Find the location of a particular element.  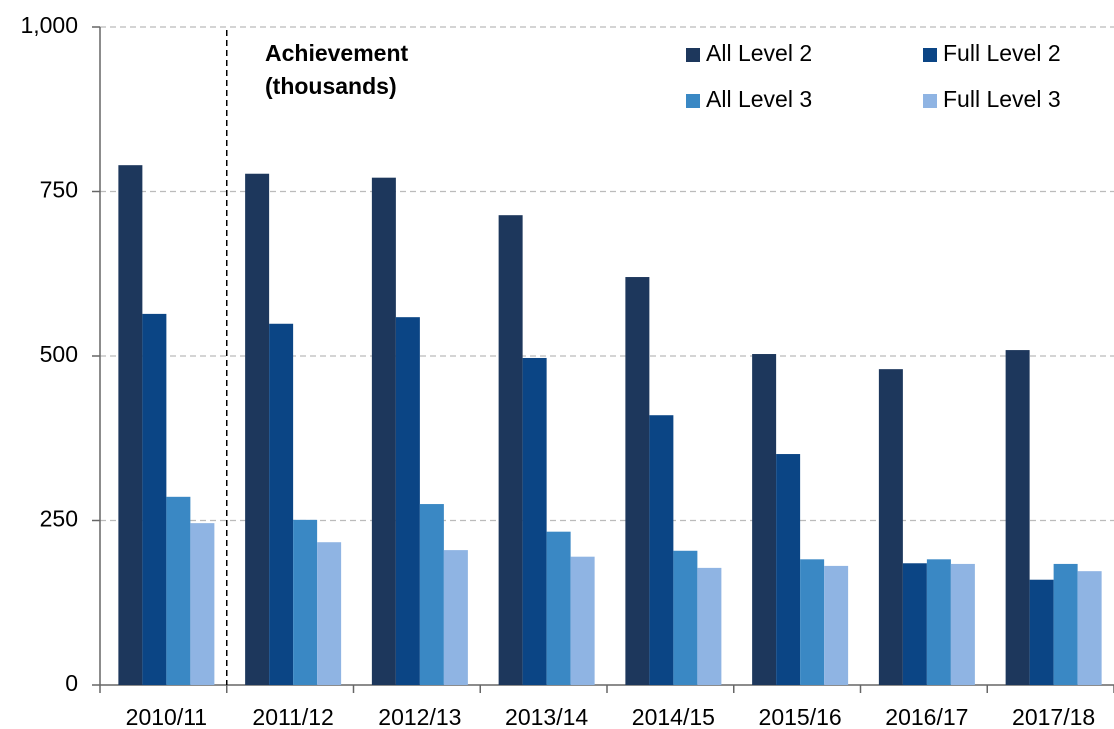

x-tick-label: 2010/11 is located at coordinates (166, 716).